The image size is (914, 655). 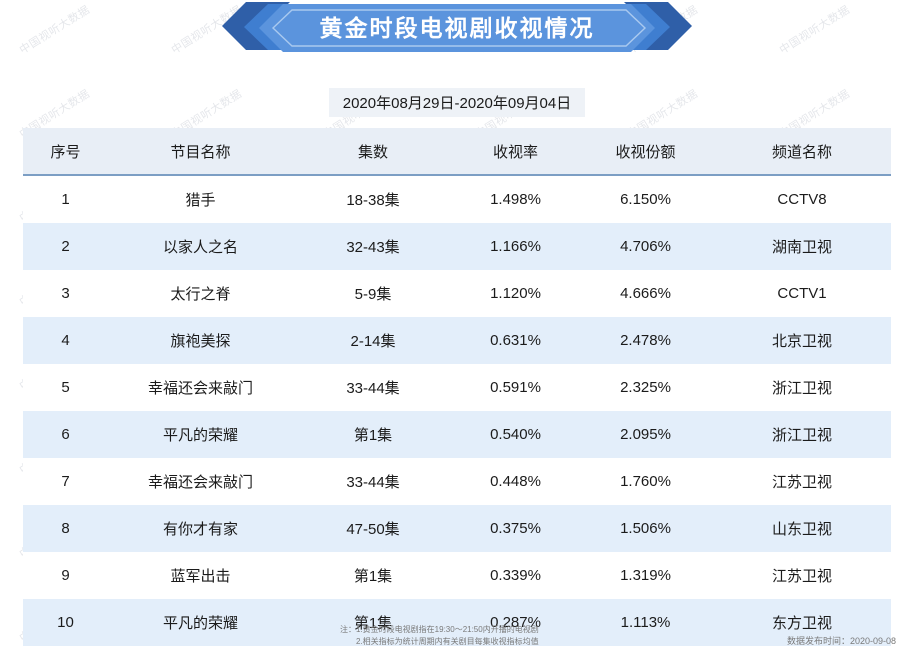 I want to click on cell-rank: 10, so click(x=65, y=622).